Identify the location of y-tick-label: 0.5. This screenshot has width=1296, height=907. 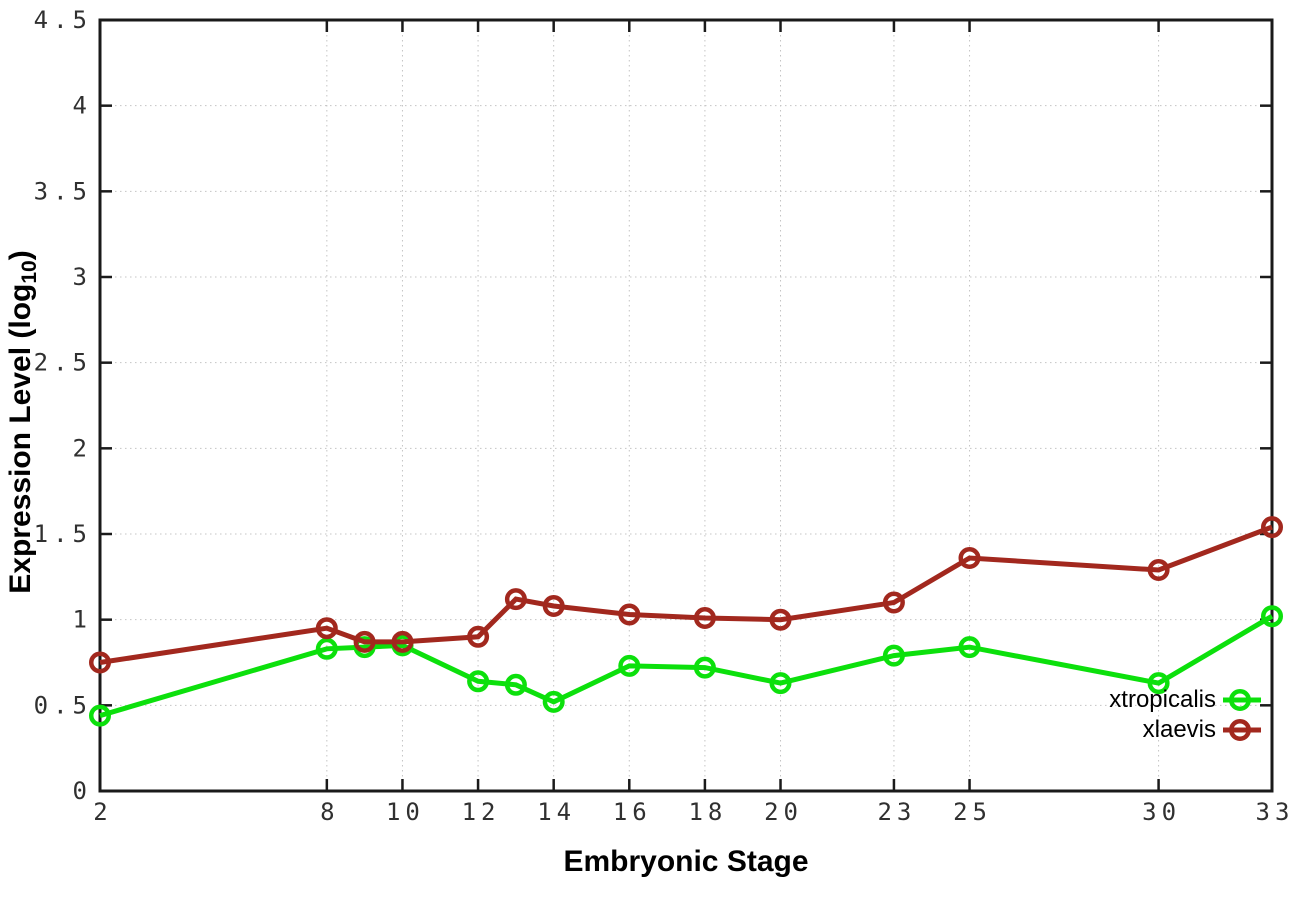
(63, 705).